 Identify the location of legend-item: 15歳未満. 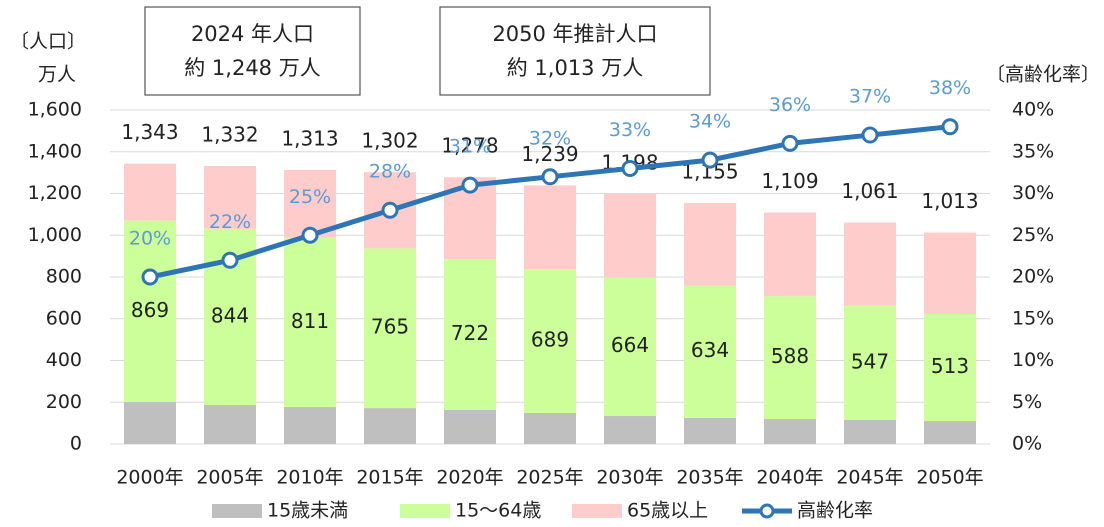
(280, 511).